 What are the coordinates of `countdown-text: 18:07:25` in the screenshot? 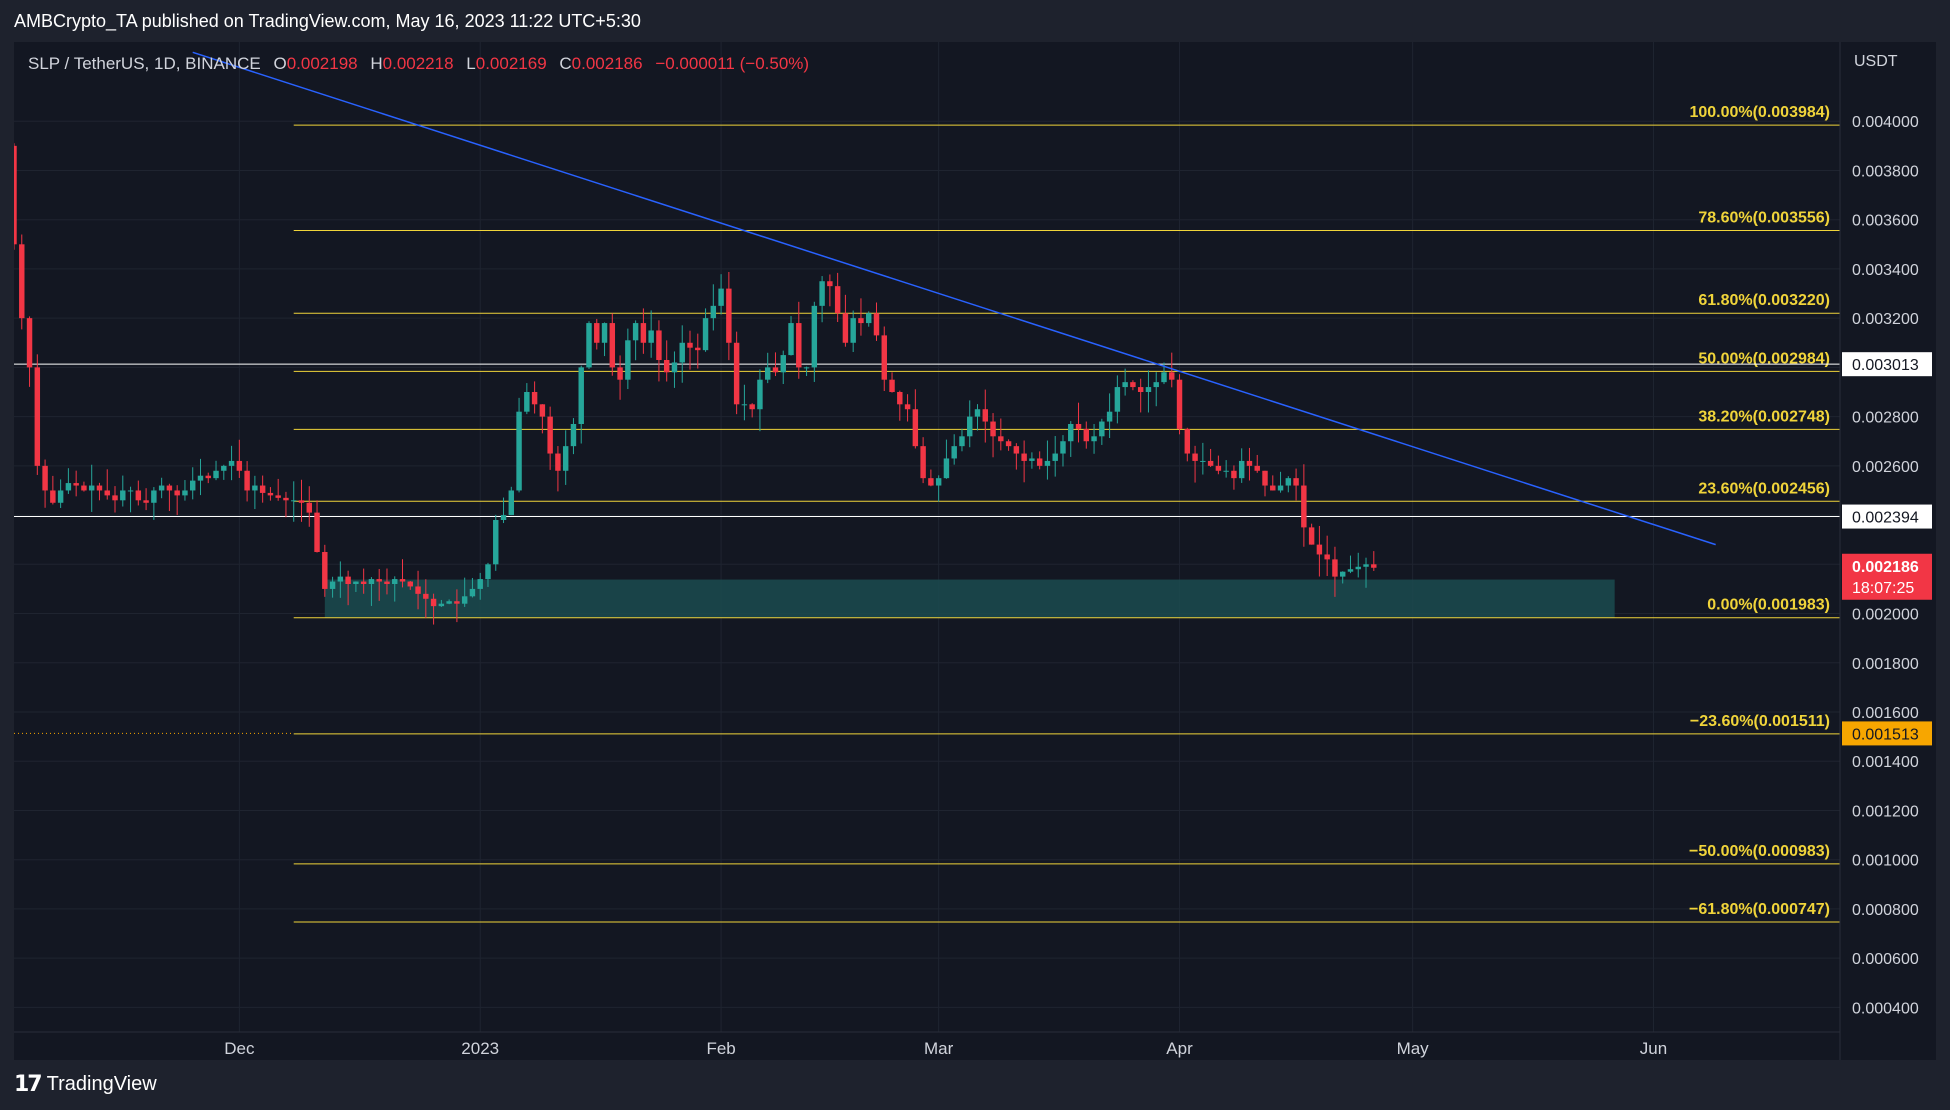 It's located at (1883, 588).